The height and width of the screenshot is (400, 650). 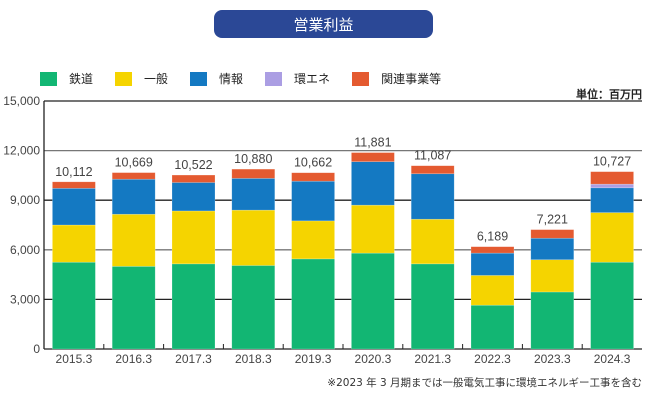 What do you see at coordinates (66, 78) in the screenshot?
I see `legend-item: 鉄道` at bounding box center [66, 78].